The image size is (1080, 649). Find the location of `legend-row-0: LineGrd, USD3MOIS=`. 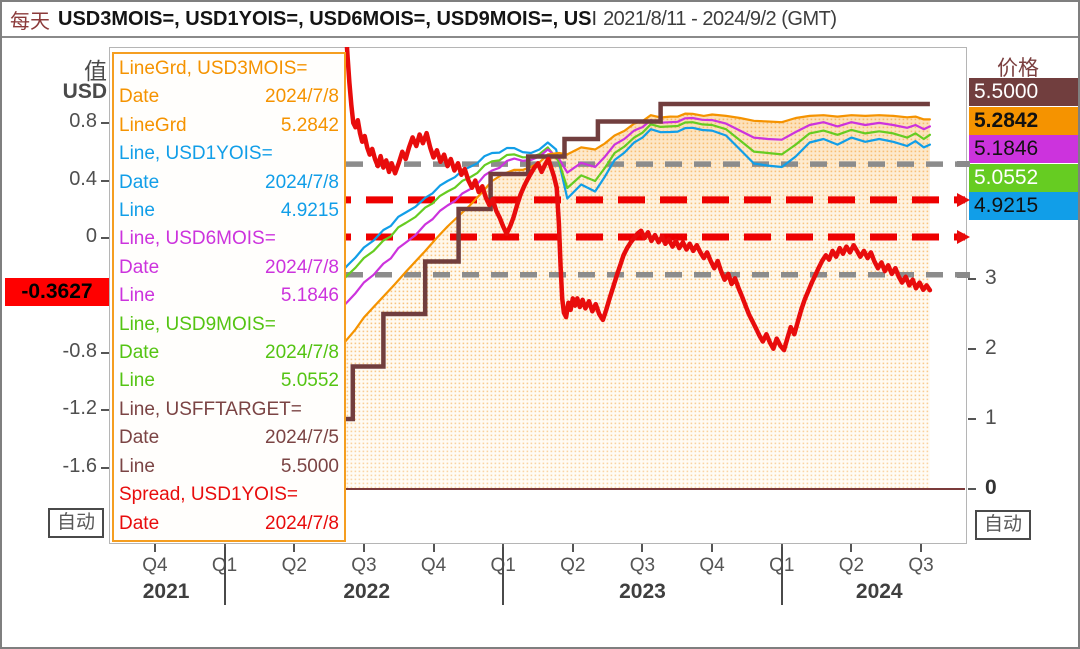

legend-row-0: LineGrd, USD3MOIS= is located at coordinates (229, 69).